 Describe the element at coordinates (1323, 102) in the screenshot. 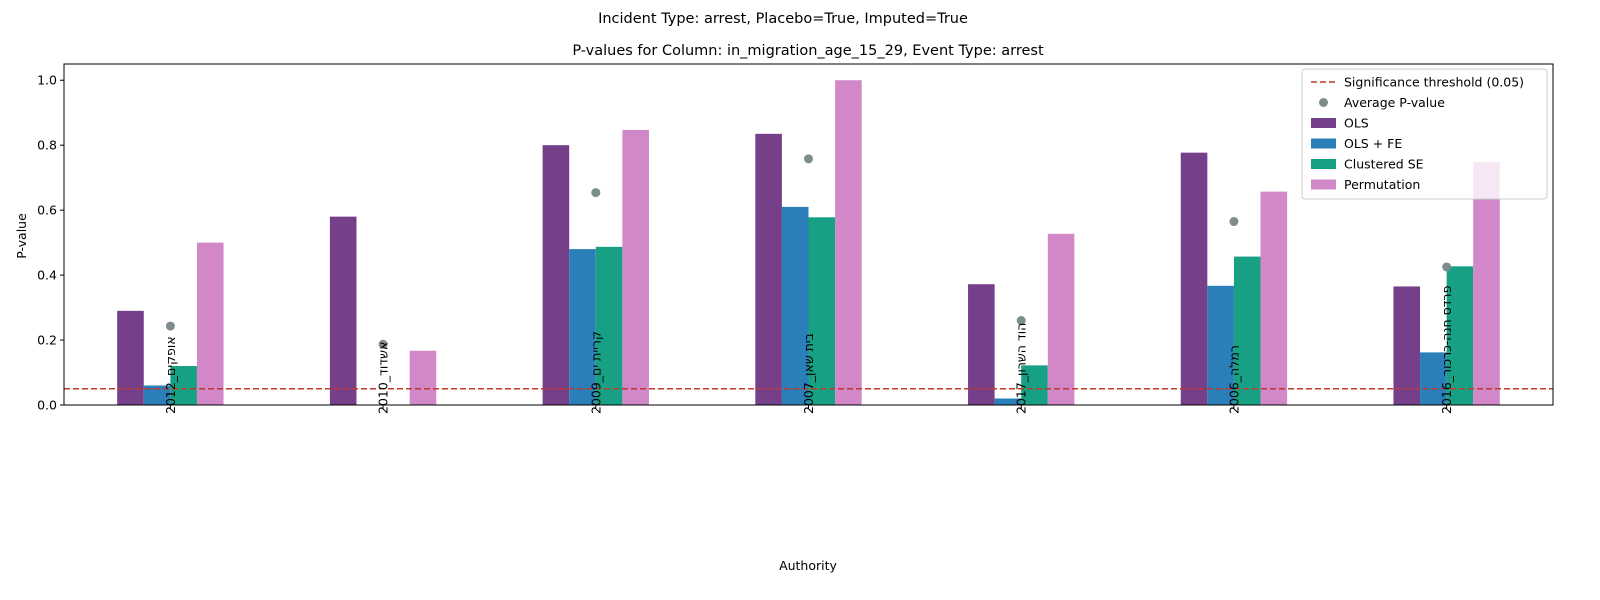

I see `legend-average-swatch` at that location.